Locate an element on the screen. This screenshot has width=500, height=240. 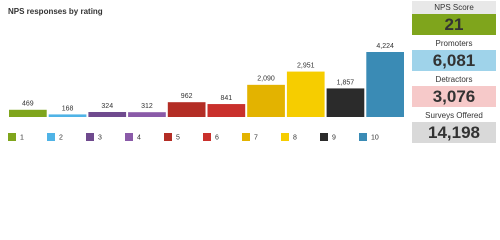
kpi-label: NPS Score is located at coordinates (454, 7).